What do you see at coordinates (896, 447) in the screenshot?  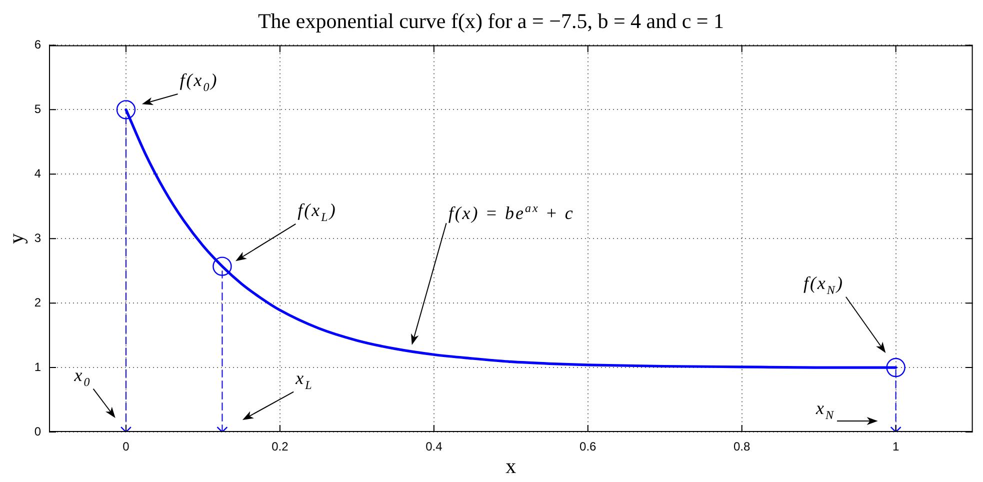 I see `x-tick-label: 1` at bounding box center [896, 447].